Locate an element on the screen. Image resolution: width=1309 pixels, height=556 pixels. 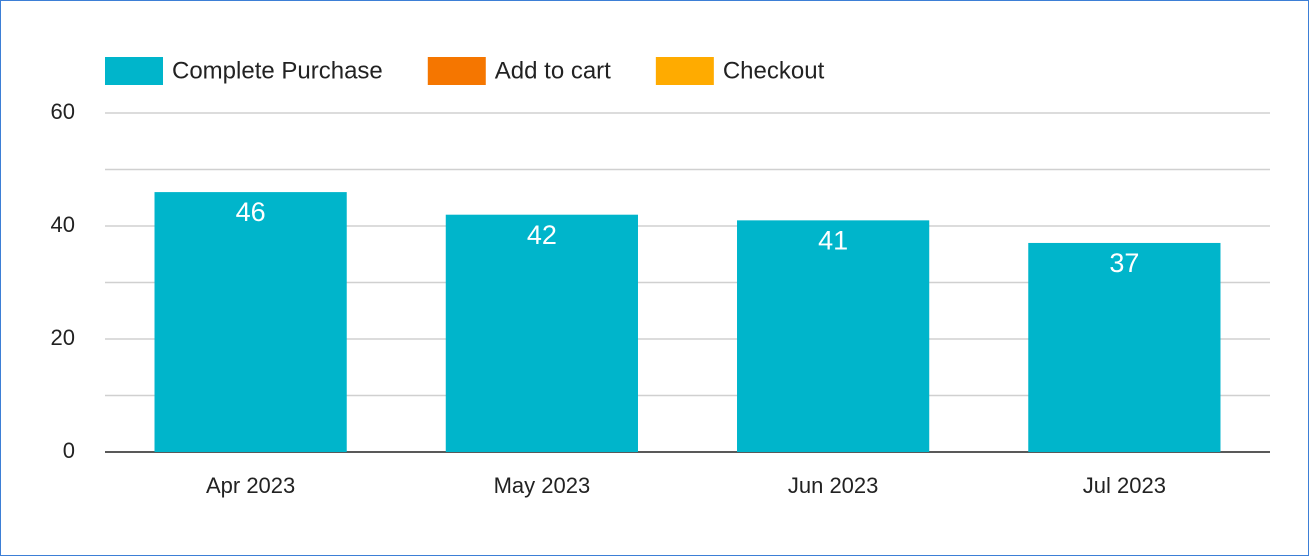
legend-label: Checkout is located at coordinates (774, 70).